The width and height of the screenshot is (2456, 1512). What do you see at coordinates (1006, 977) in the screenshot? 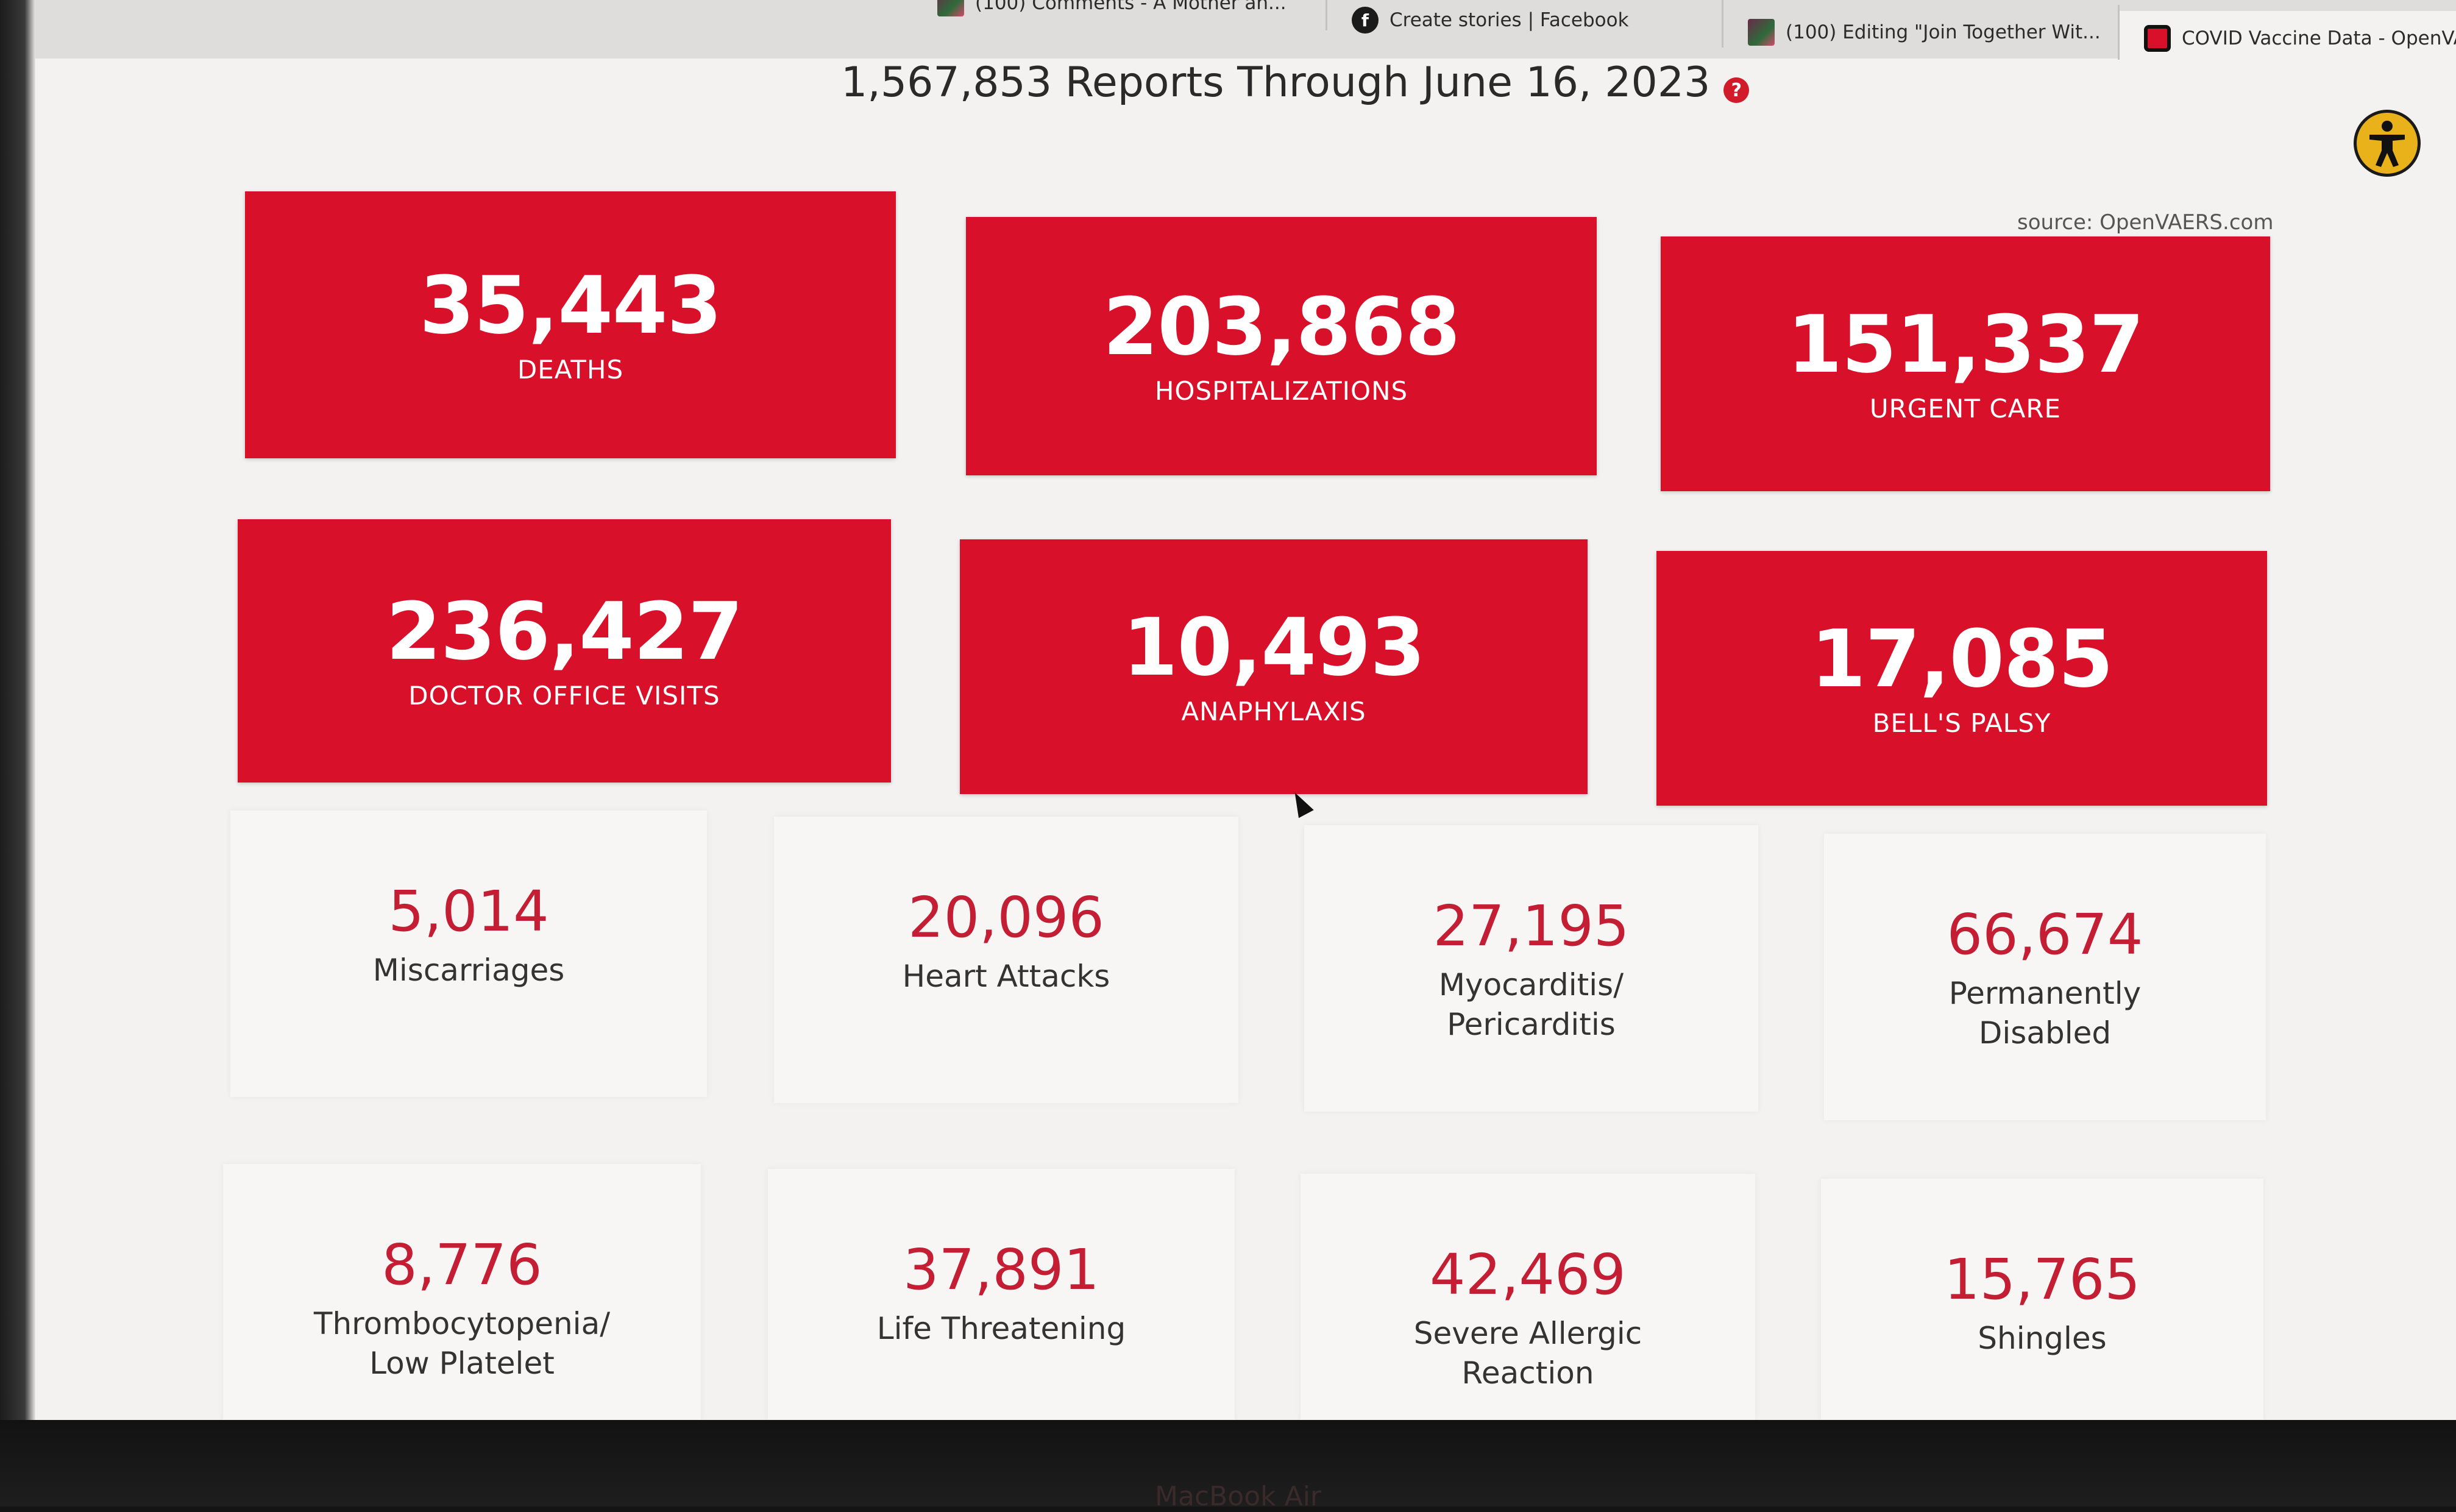
I see `stat-label: Heart Attacks` at bounding box center [1006, 977].